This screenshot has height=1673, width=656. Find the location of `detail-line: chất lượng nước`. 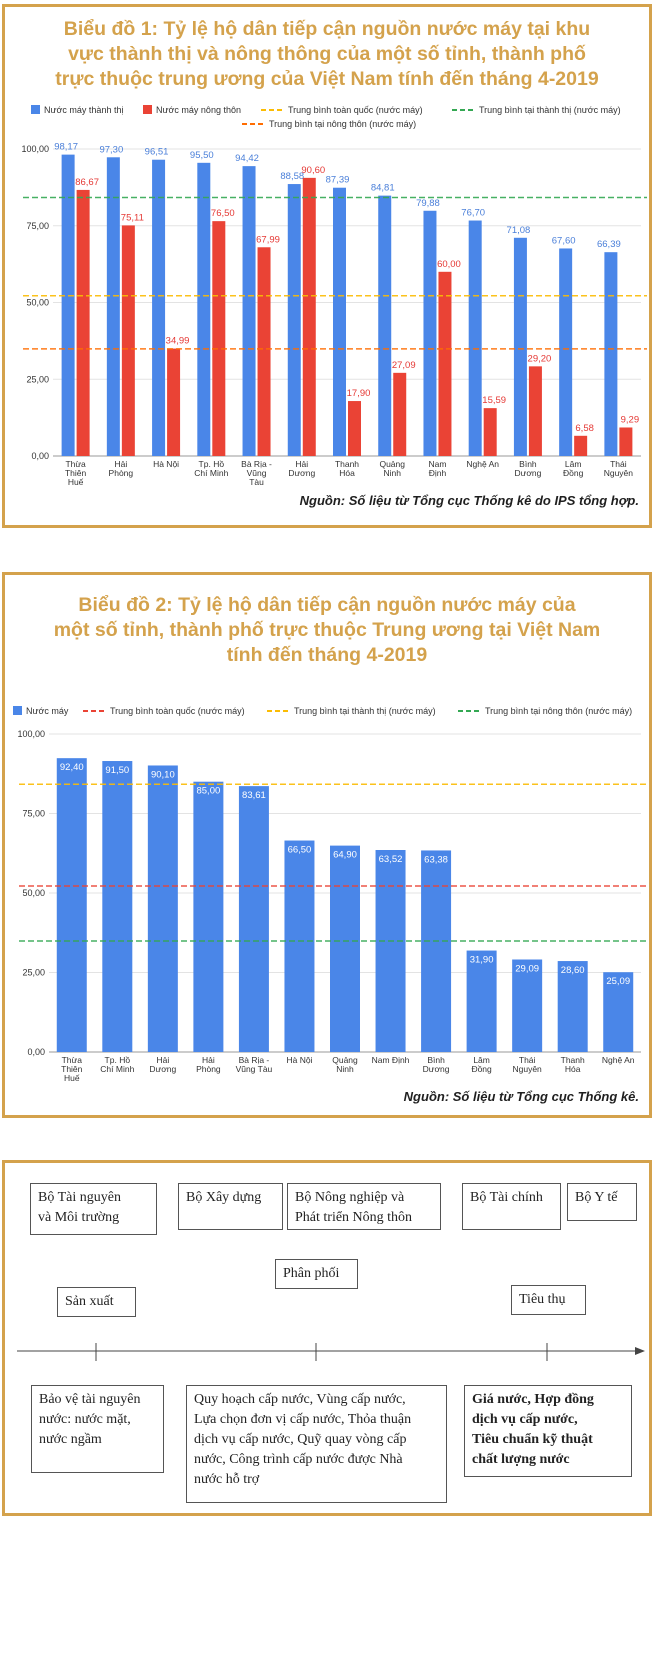

detail-line: chất lượng nước is located at coordinates (521, 1459).